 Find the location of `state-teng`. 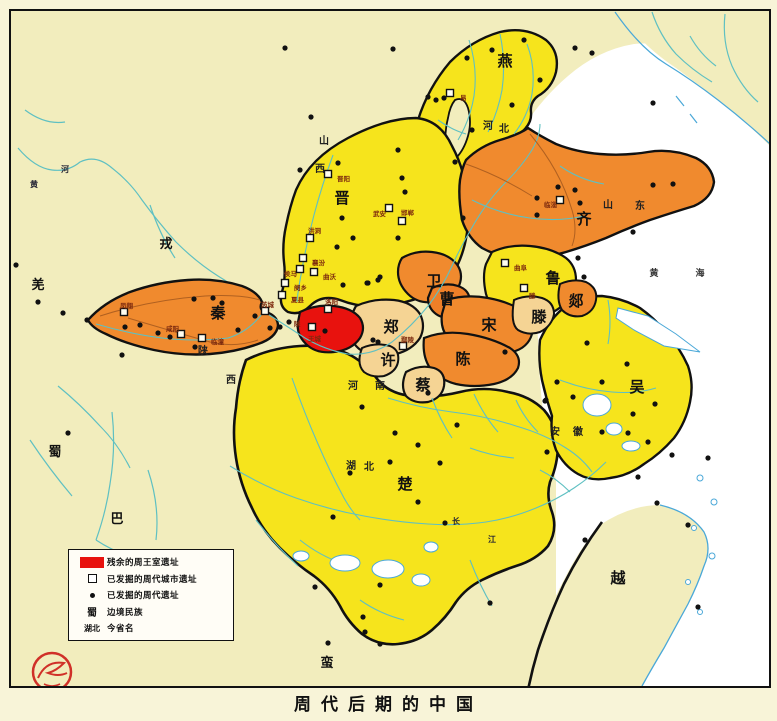

state-teng is located at coordinates (533, 315).